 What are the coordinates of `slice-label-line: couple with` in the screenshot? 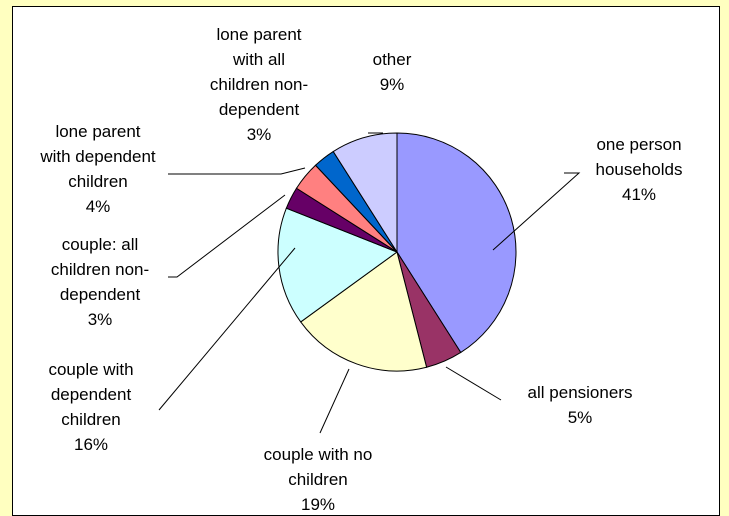 It's located at (90, 369).